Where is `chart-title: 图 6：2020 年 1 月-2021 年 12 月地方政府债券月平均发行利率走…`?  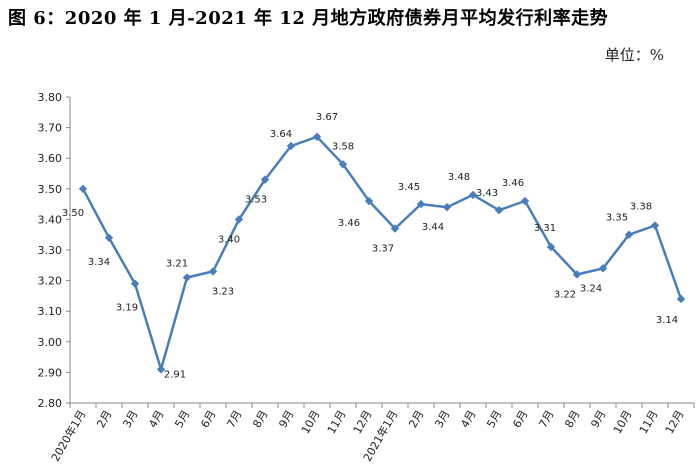
chart-title: 图 6：2020 年 1 月-2021 年 12 月地方政府债券月平均发行利率走… is located at coordinates (308, 18).